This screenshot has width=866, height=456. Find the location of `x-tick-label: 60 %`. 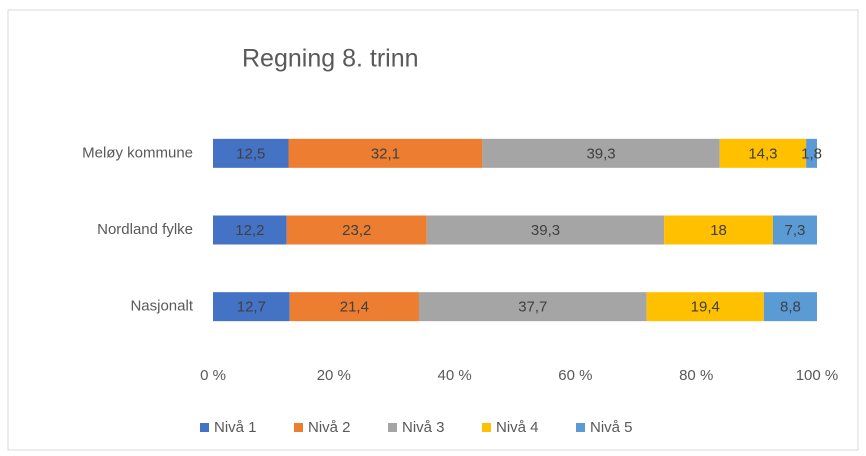

x-tick-label: 60 % is located at coordinates (575, 375).